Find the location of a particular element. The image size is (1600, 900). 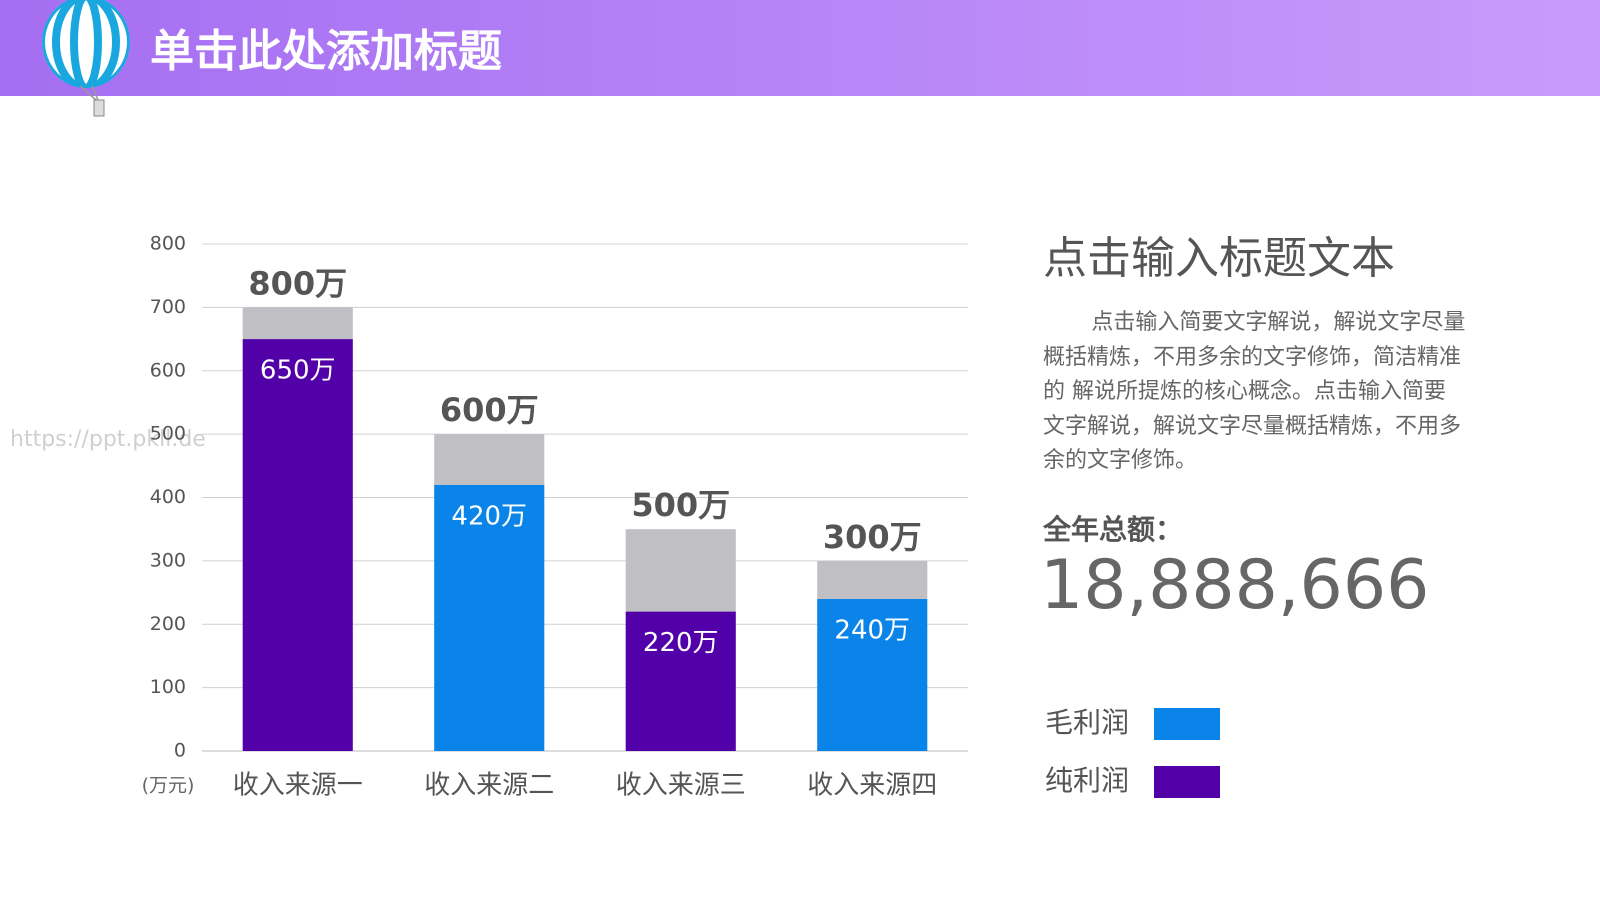

bar-label: 240万 is located at coordinates (872, 630).